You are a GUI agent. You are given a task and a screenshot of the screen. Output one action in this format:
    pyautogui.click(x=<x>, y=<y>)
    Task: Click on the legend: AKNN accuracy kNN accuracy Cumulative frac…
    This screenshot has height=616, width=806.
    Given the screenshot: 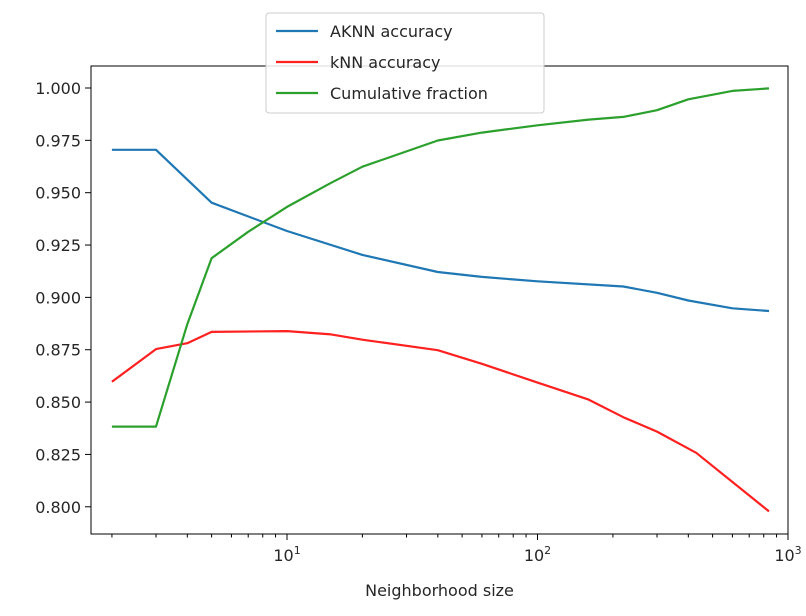 What is the action you would take?
    pyautogui.click(x=405, y=63)
    